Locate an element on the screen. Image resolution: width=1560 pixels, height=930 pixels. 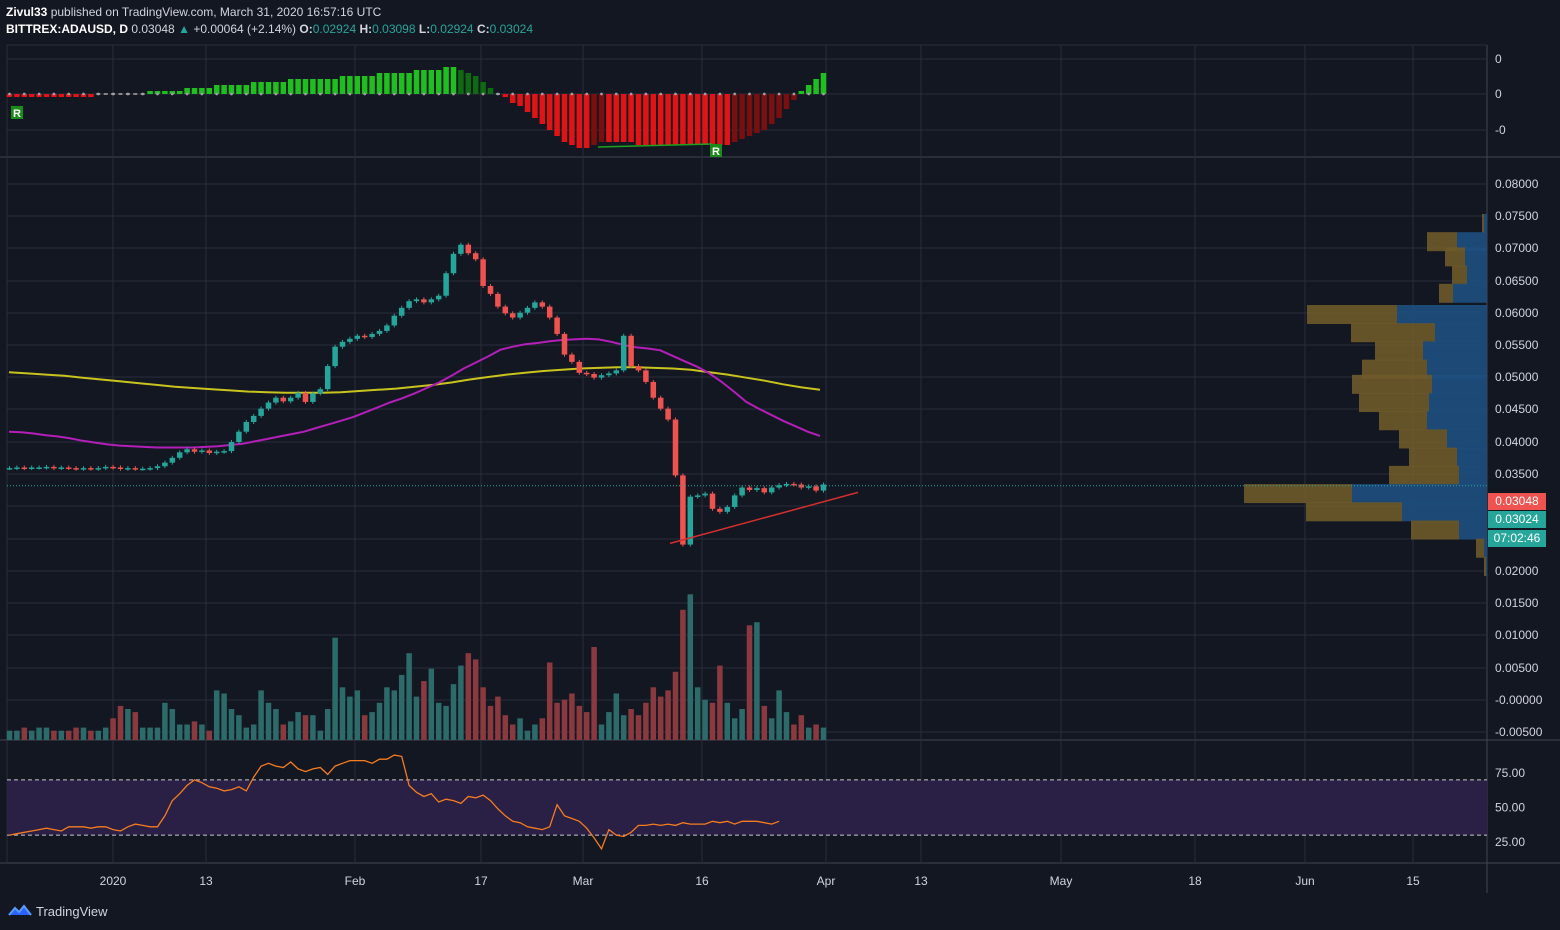
publisher-name: Zivul33 is located at coordinates (27, 12).